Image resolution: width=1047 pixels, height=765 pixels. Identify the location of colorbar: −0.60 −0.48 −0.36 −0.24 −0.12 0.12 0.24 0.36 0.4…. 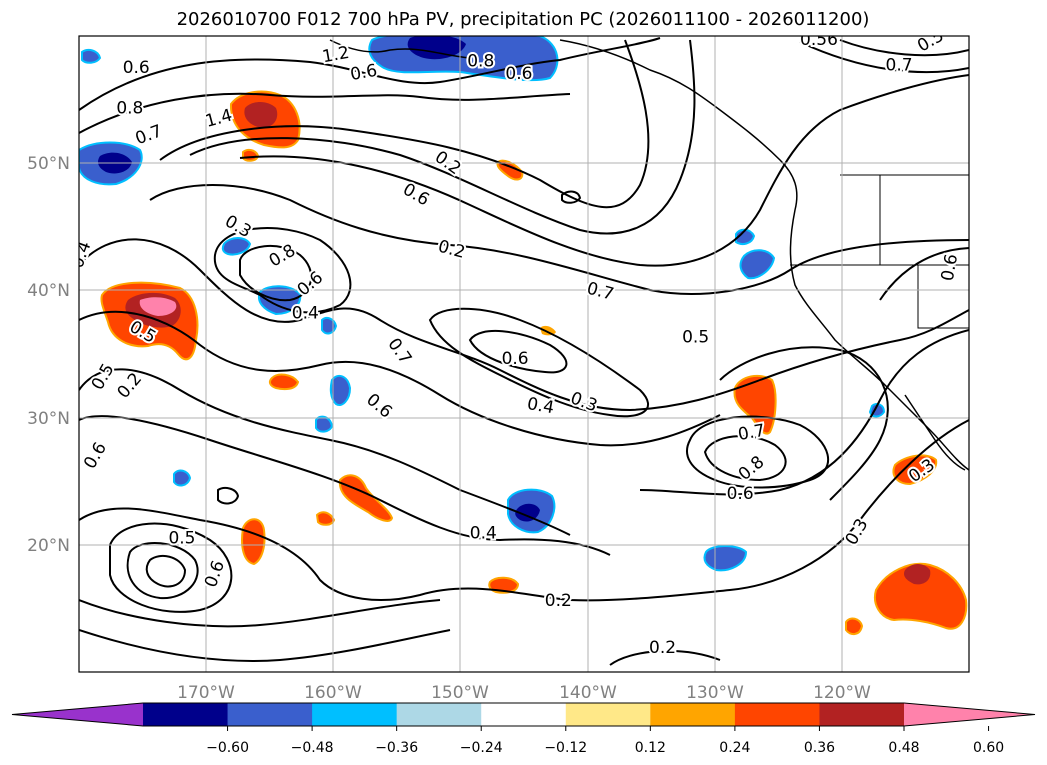
(523, 729).